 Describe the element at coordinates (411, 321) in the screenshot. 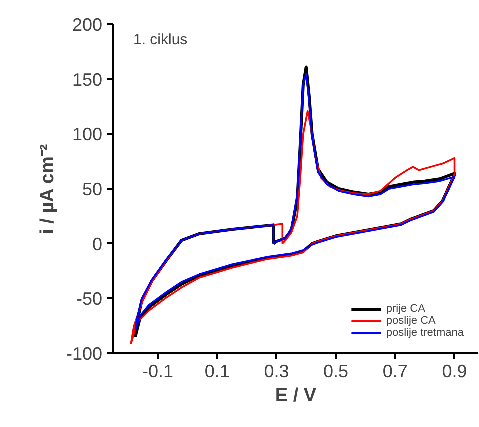

I see `legend-label: poslije CA` at that location.